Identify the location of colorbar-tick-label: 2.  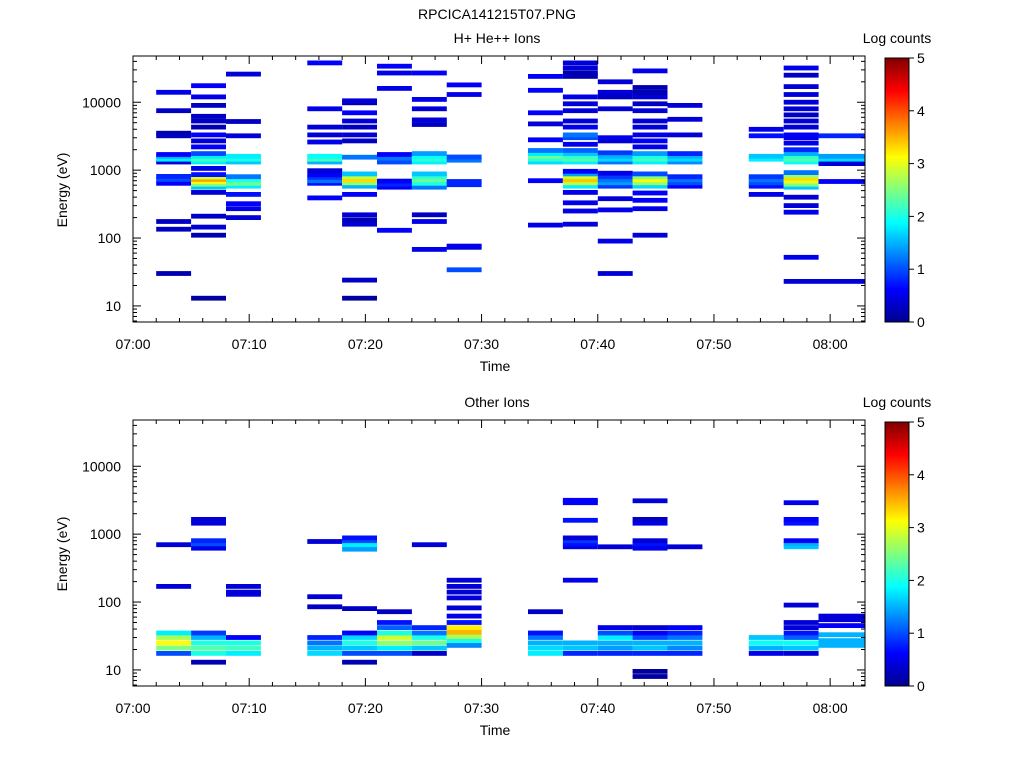
(921, 580).